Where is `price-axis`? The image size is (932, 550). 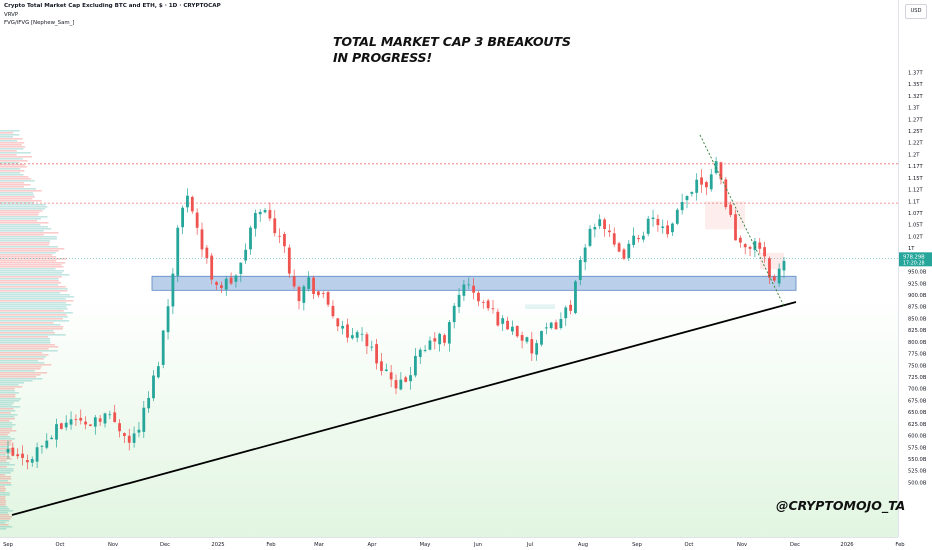 price-axis is located at coordinates (915, 275).